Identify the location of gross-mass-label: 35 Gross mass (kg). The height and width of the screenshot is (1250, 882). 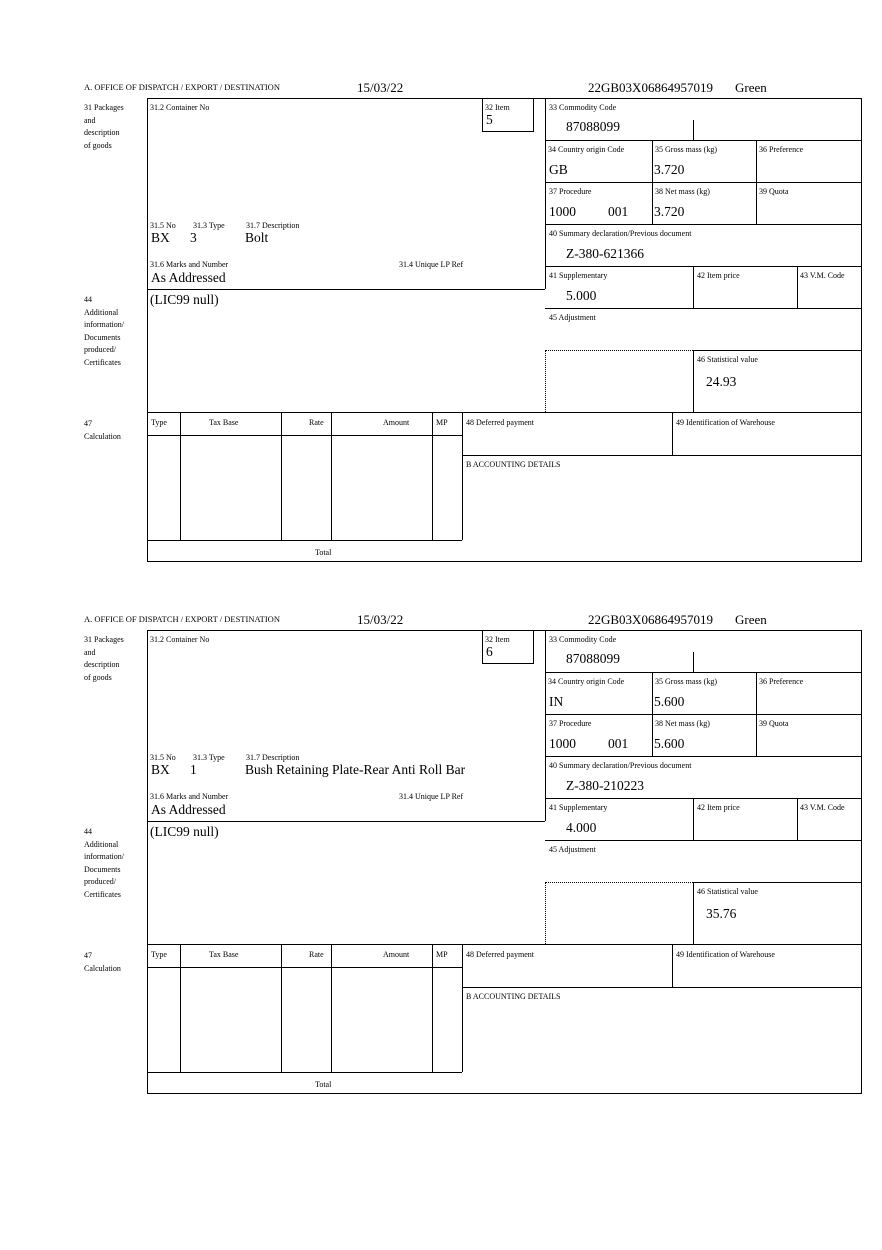
(686, 681).